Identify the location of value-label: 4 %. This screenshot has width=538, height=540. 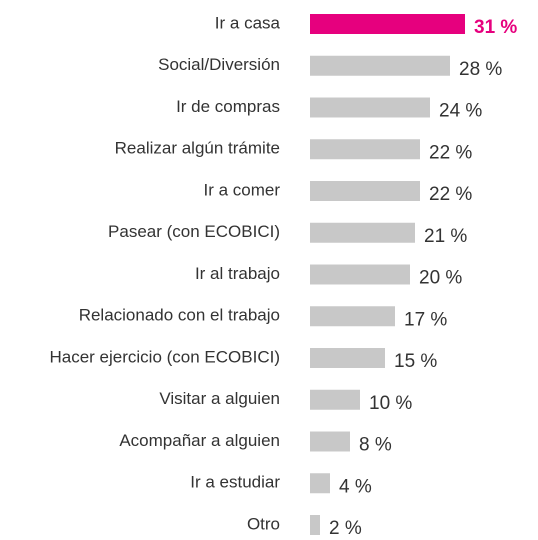
(355, 486).